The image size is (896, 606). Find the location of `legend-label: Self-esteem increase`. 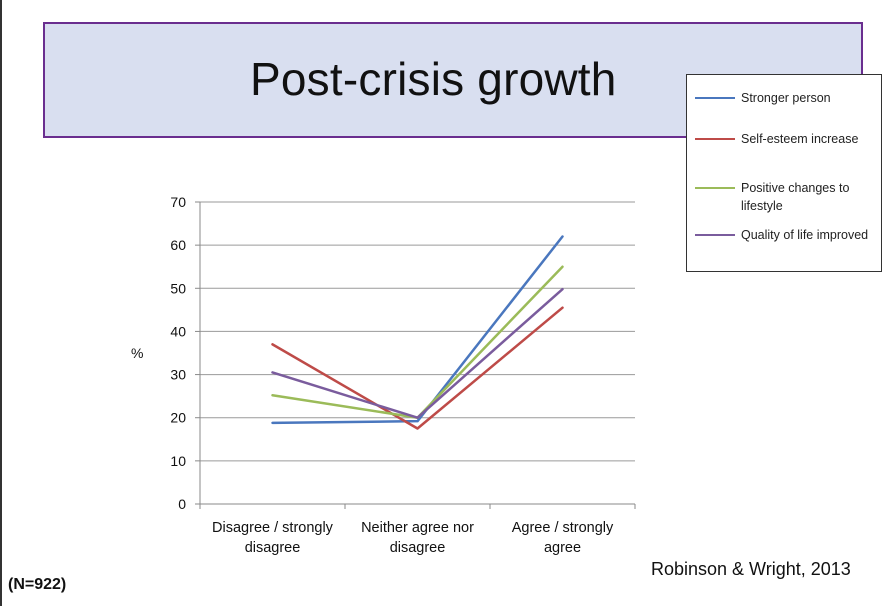

legend-label: Self-esteem increase is located at coordinates (800, 139).